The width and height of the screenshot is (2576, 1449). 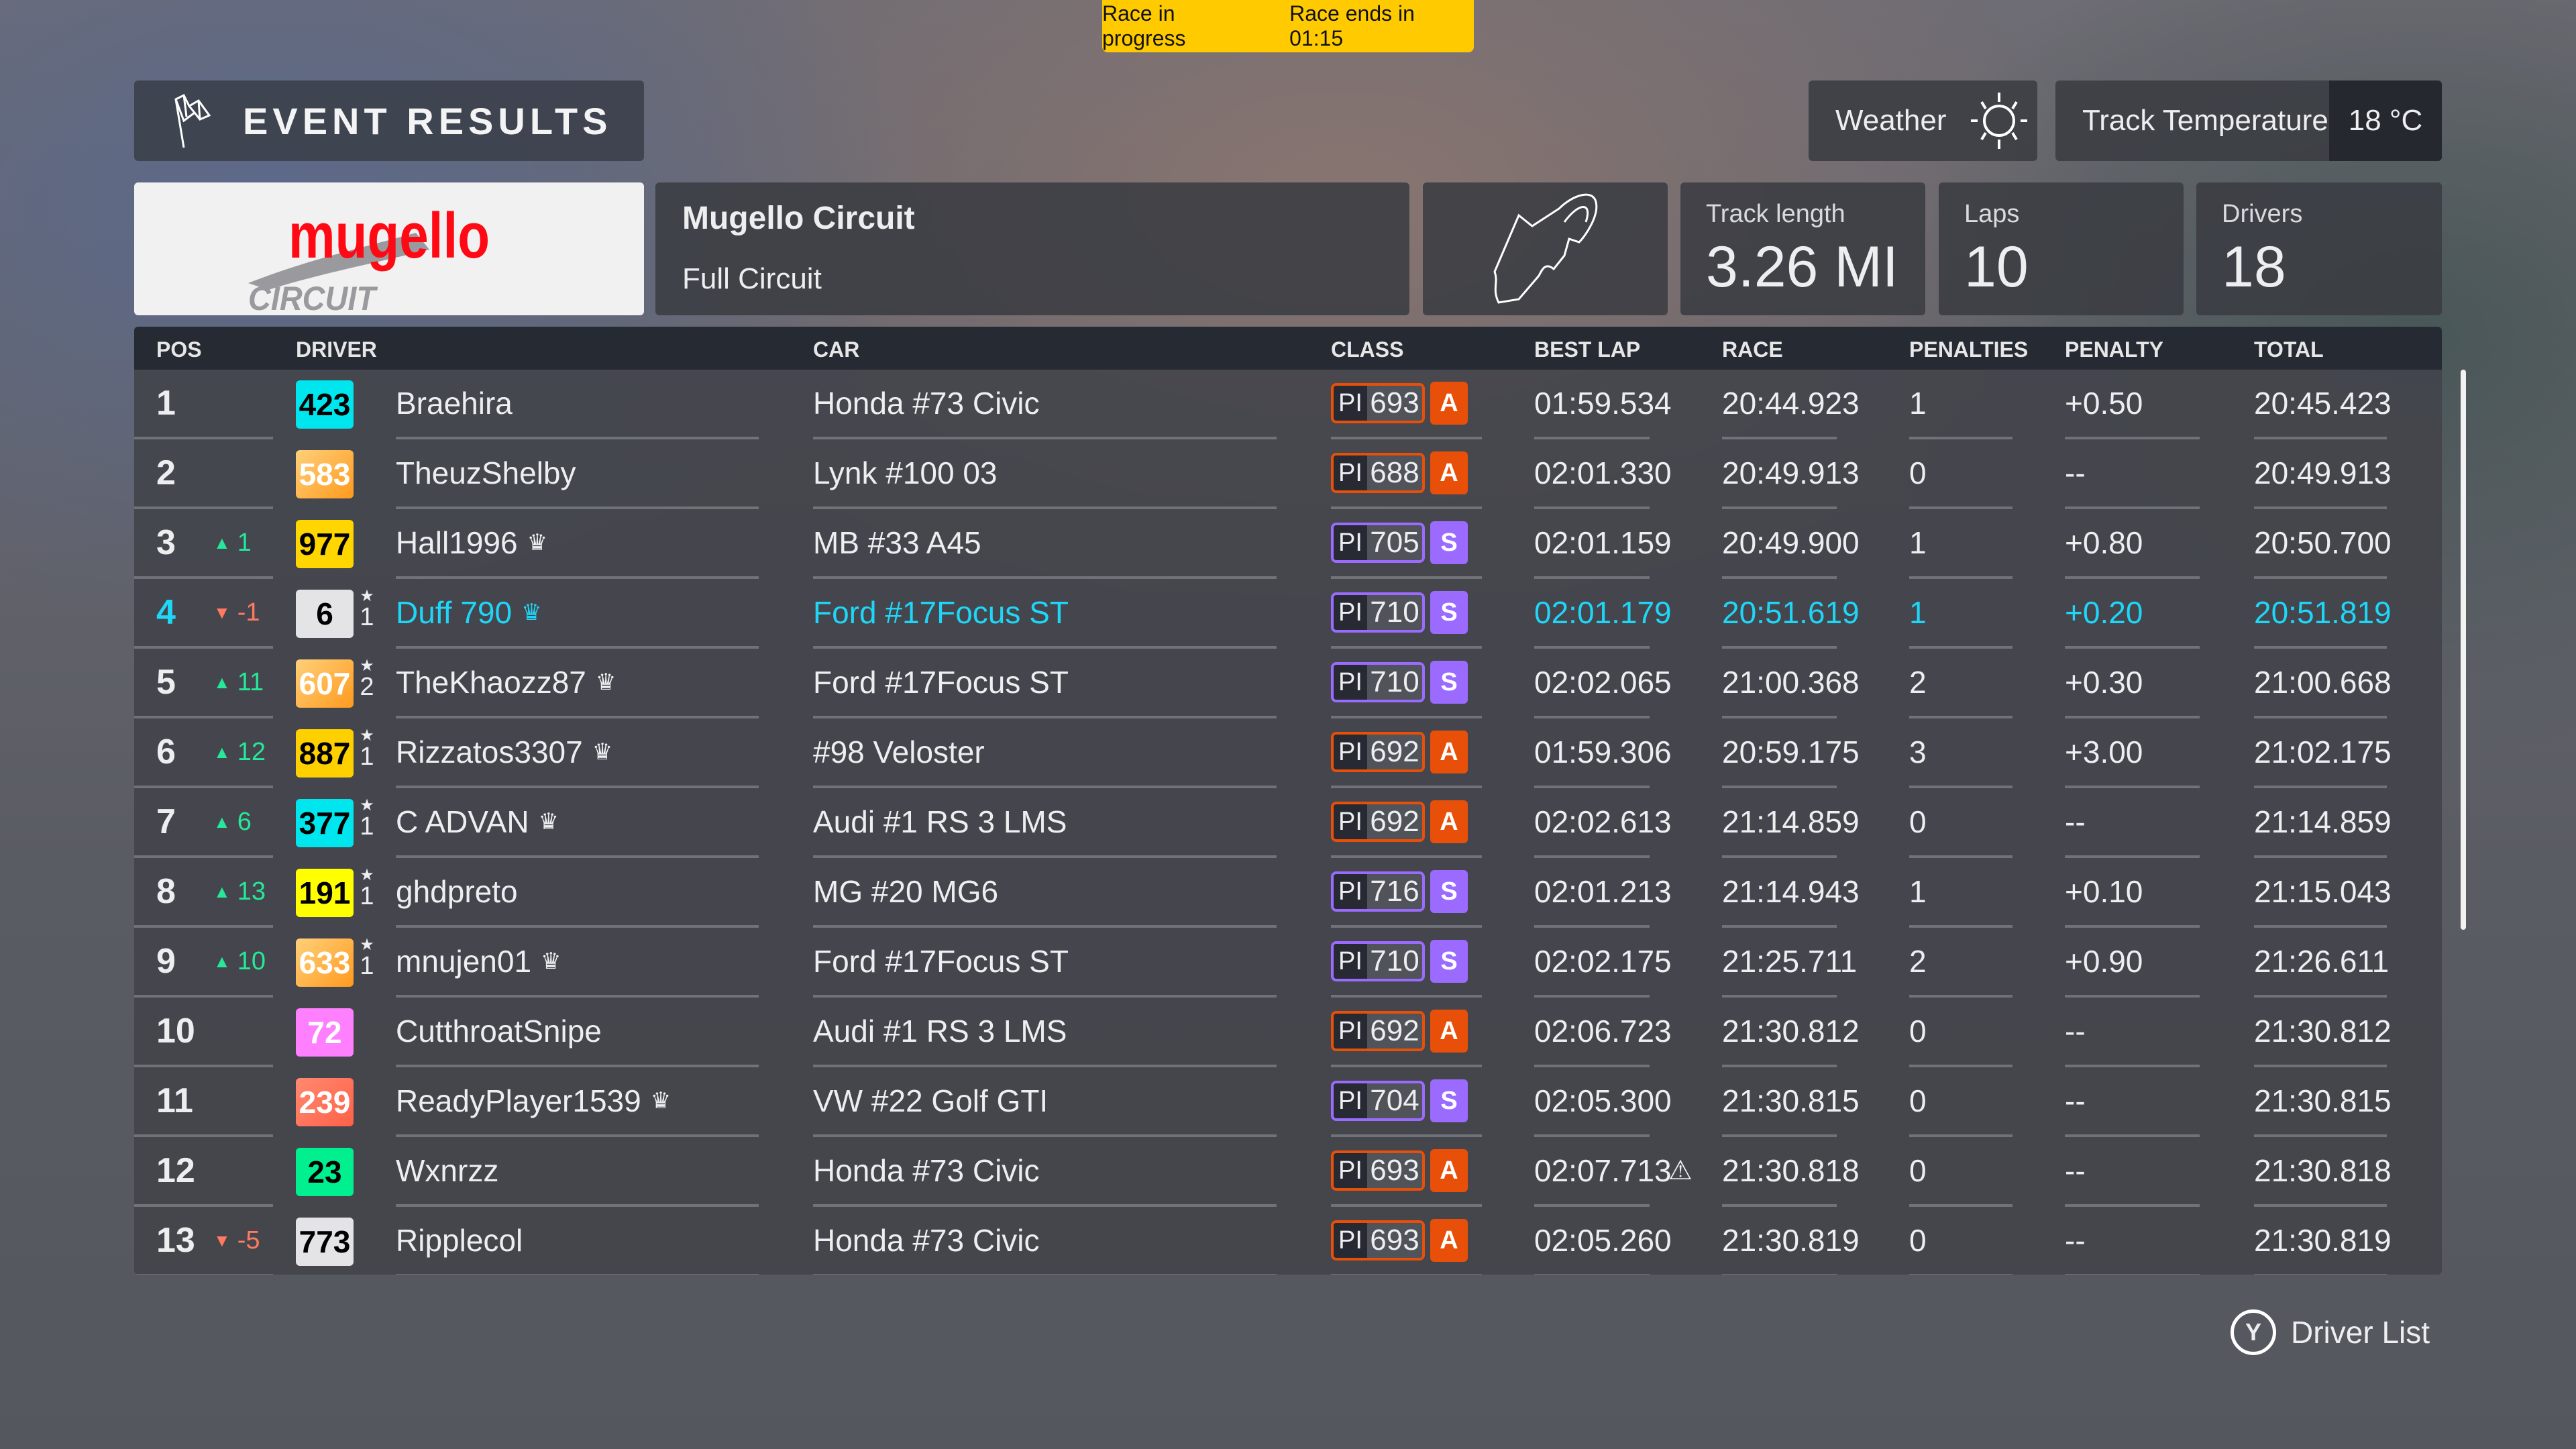 I want to click on driver-rating-badge: 773, so click(x=325, y=1242).